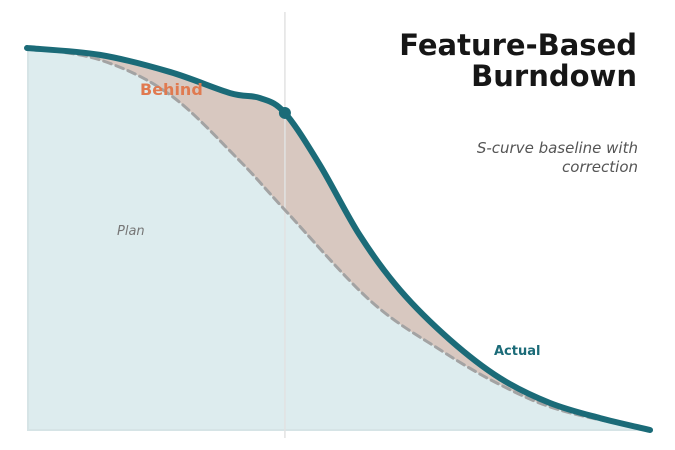  What do you see at coordinates (517, 351) in the screenshot?
I see `annotation: Actual` at bounding box center [517, 351].